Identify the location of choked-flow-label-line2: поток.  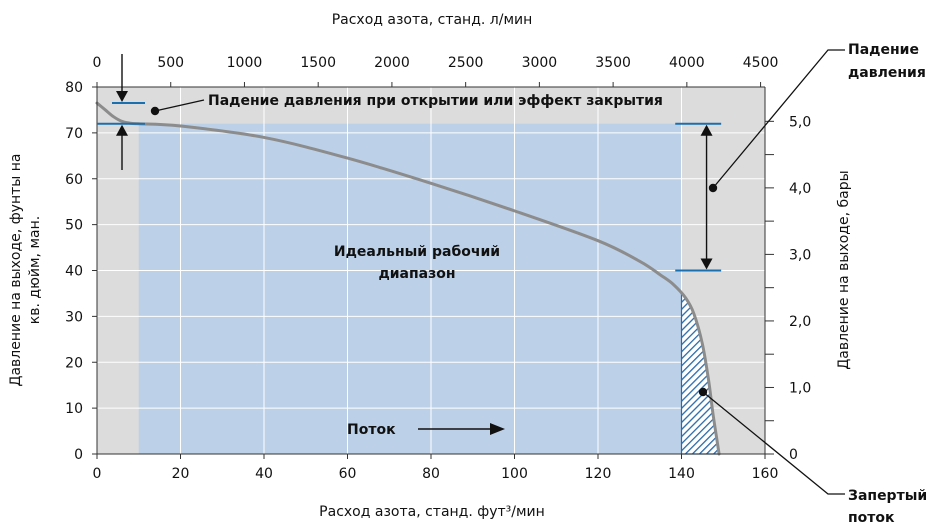
(871, 518).